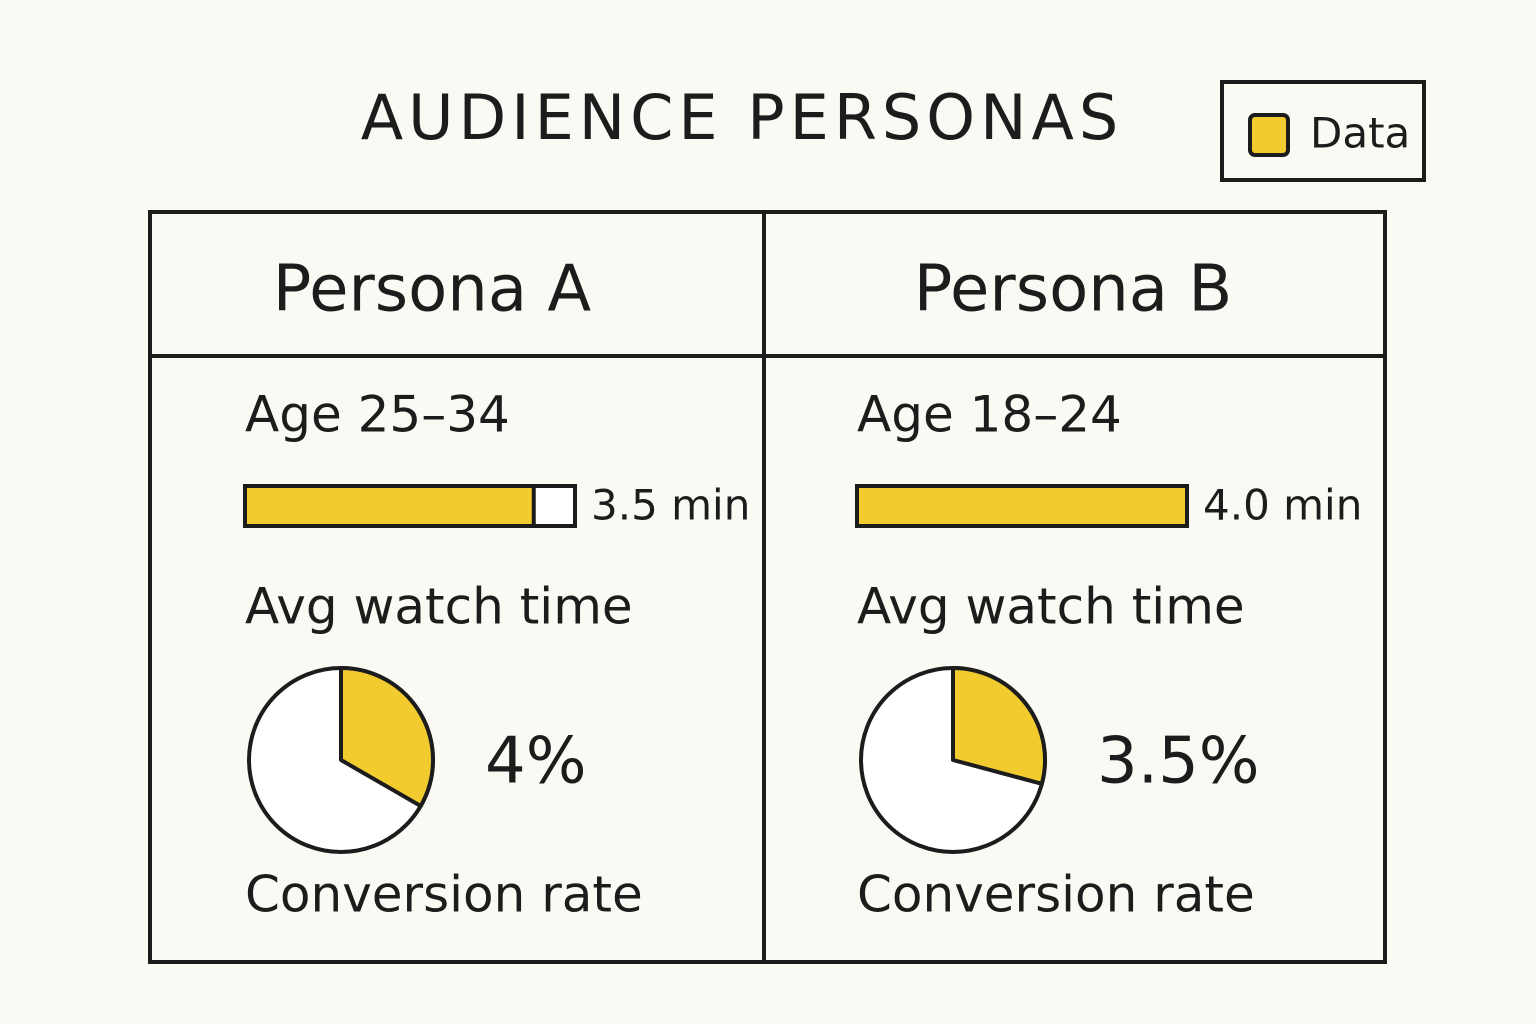 This screenshot has width=1536, height=1024. I want to click on persona-age: Age 25–34, so click(377, 415).